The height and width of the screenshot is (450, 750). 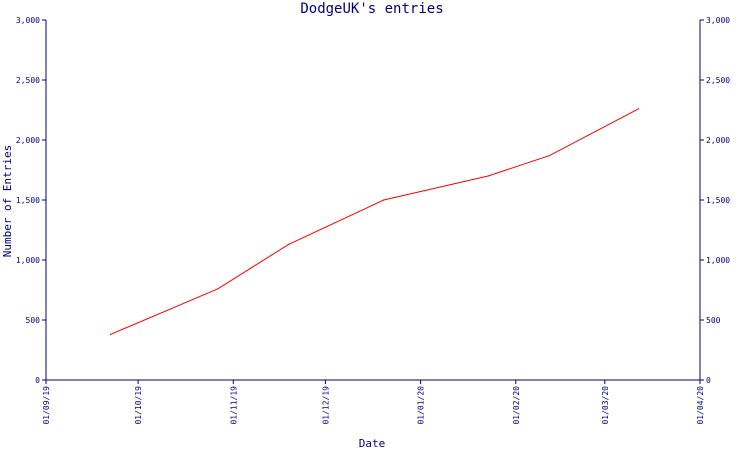 What do you see at coordinates (37, 380) in the screenshot?
I see `y-tick-label-left: 0` at bounding box center [37, 380].